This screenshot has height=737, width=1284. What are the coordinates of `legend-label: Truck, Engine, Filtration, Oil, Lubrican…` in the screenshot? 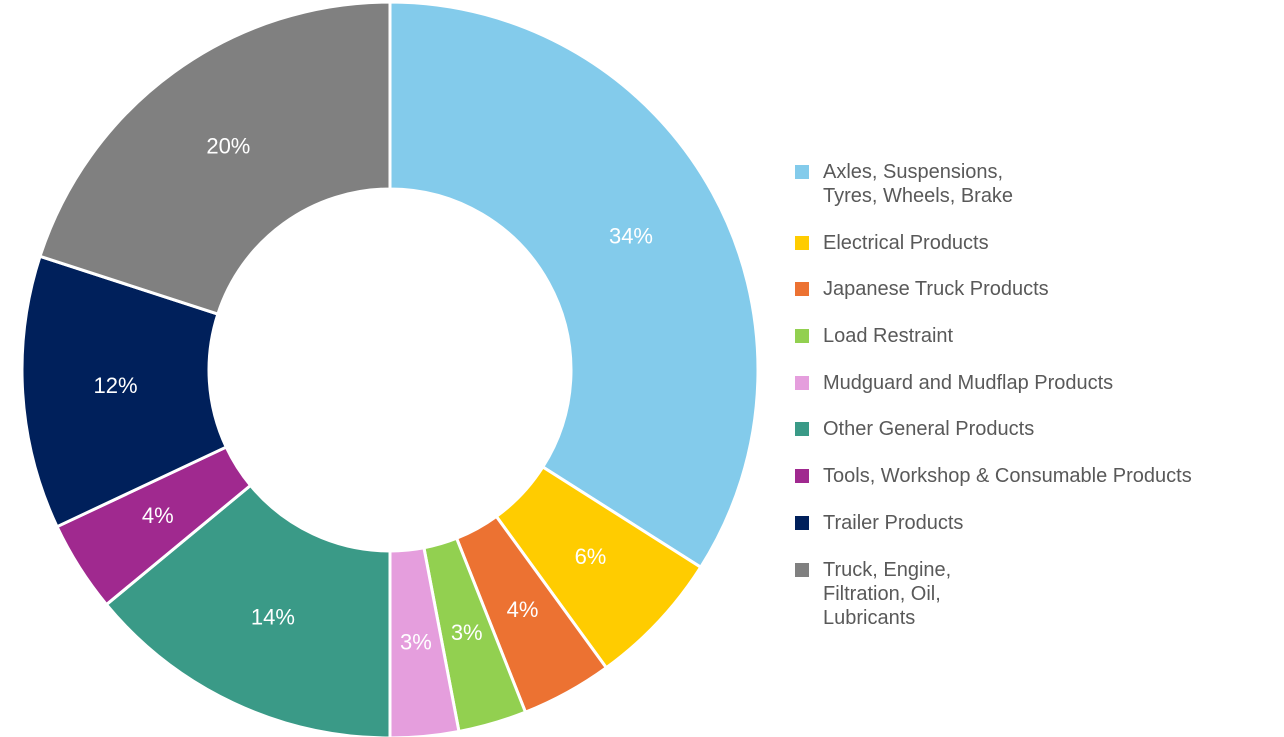 It's located at (887, 593).